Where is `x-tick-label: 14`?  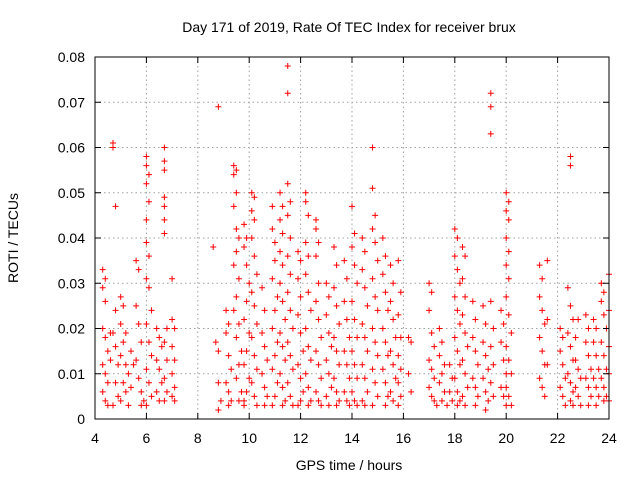
x-tick-label: 14 is located at coordinates (352, 438).